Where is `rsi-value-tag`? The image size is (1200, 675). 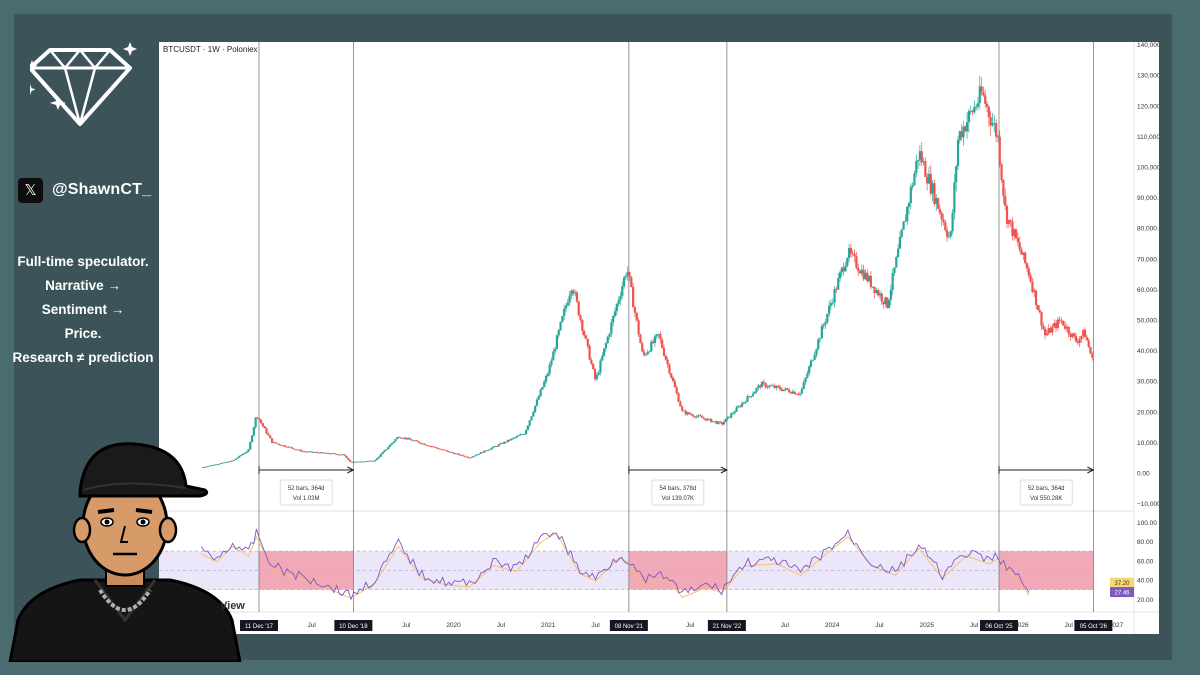 rsi-value-tag is located at coordinates (1122, 592).